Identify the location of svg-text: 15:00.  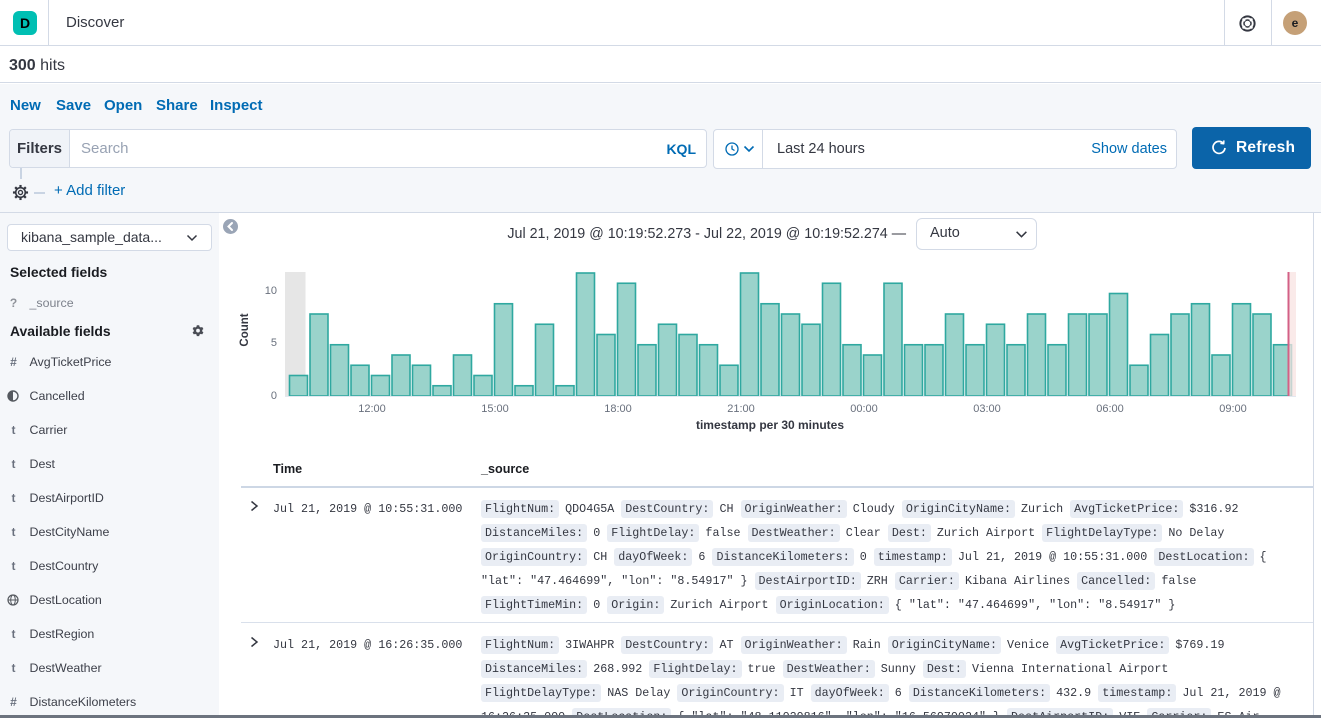
(495, 409).